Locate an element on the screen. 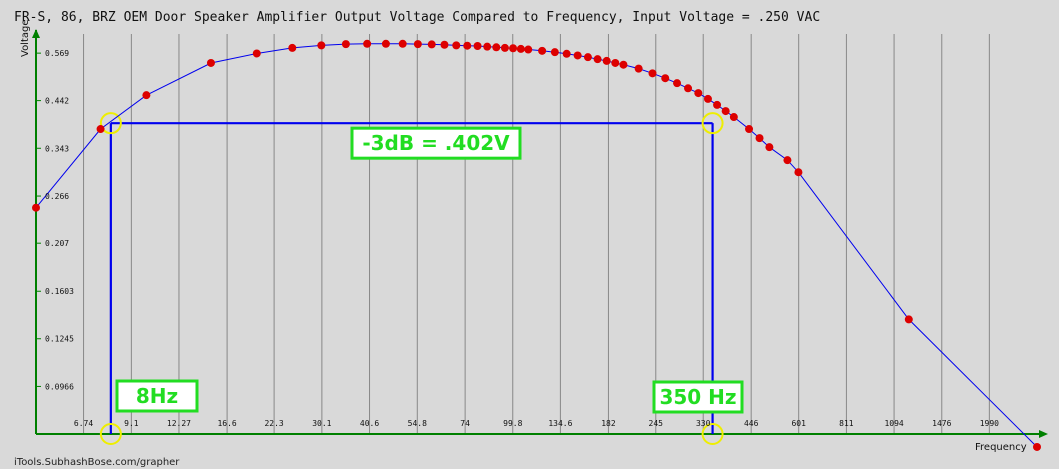 The width and height of the screenshot is (1059, 469). annotation-3db-text: -3dB = .402V is located at coordinates (436, 143).